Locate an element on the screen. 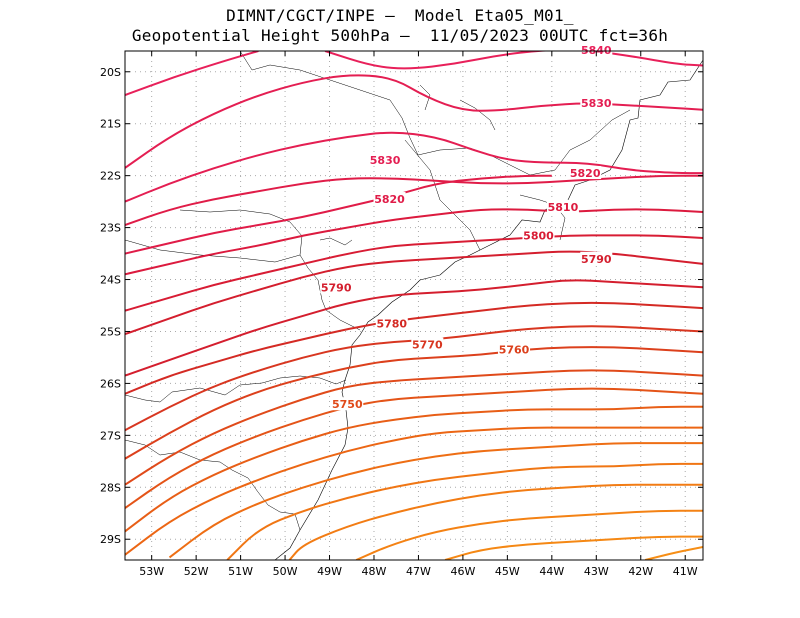 This screenshot has height=618, width=800. contour-label: 5760 is located at coordinates (514, 350).